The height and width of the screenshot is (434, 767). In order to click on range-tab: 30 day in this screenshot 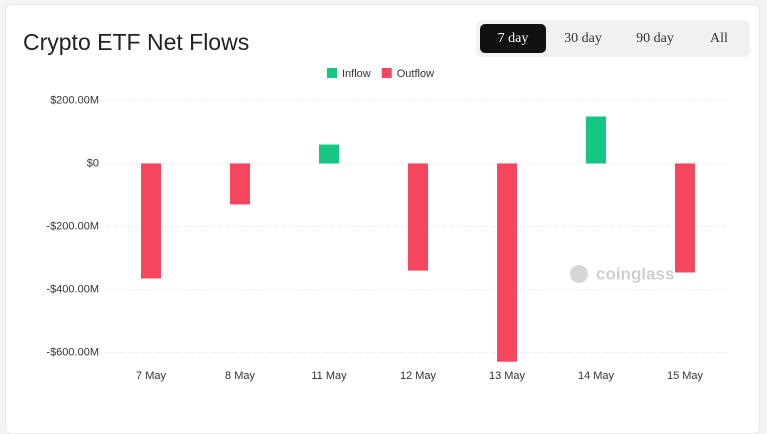, I will do `click(583, 38)`.